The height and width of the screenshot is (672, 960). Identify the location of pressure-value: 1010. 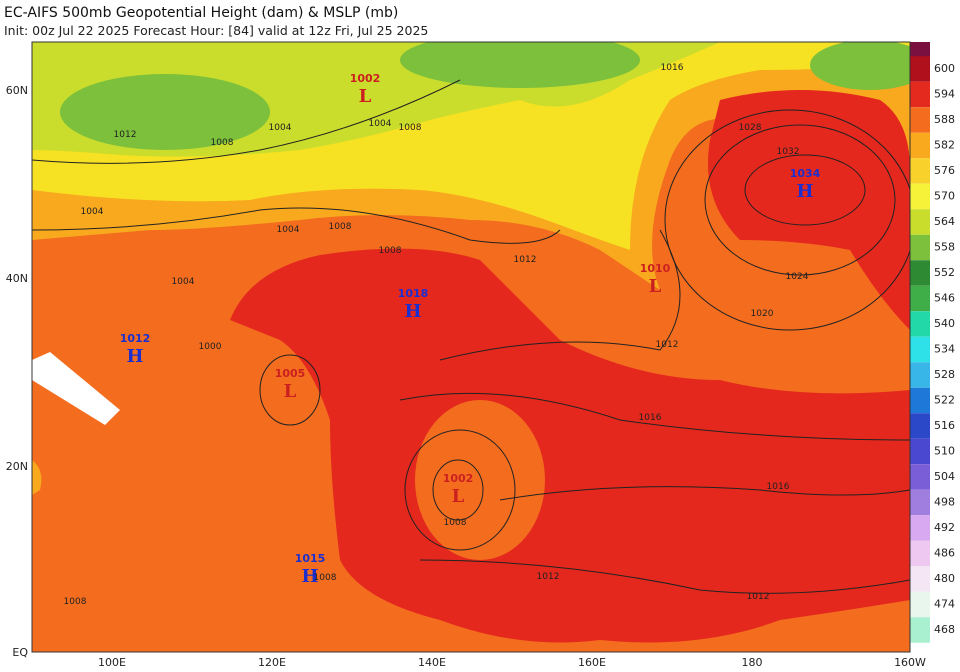
(655, 268).